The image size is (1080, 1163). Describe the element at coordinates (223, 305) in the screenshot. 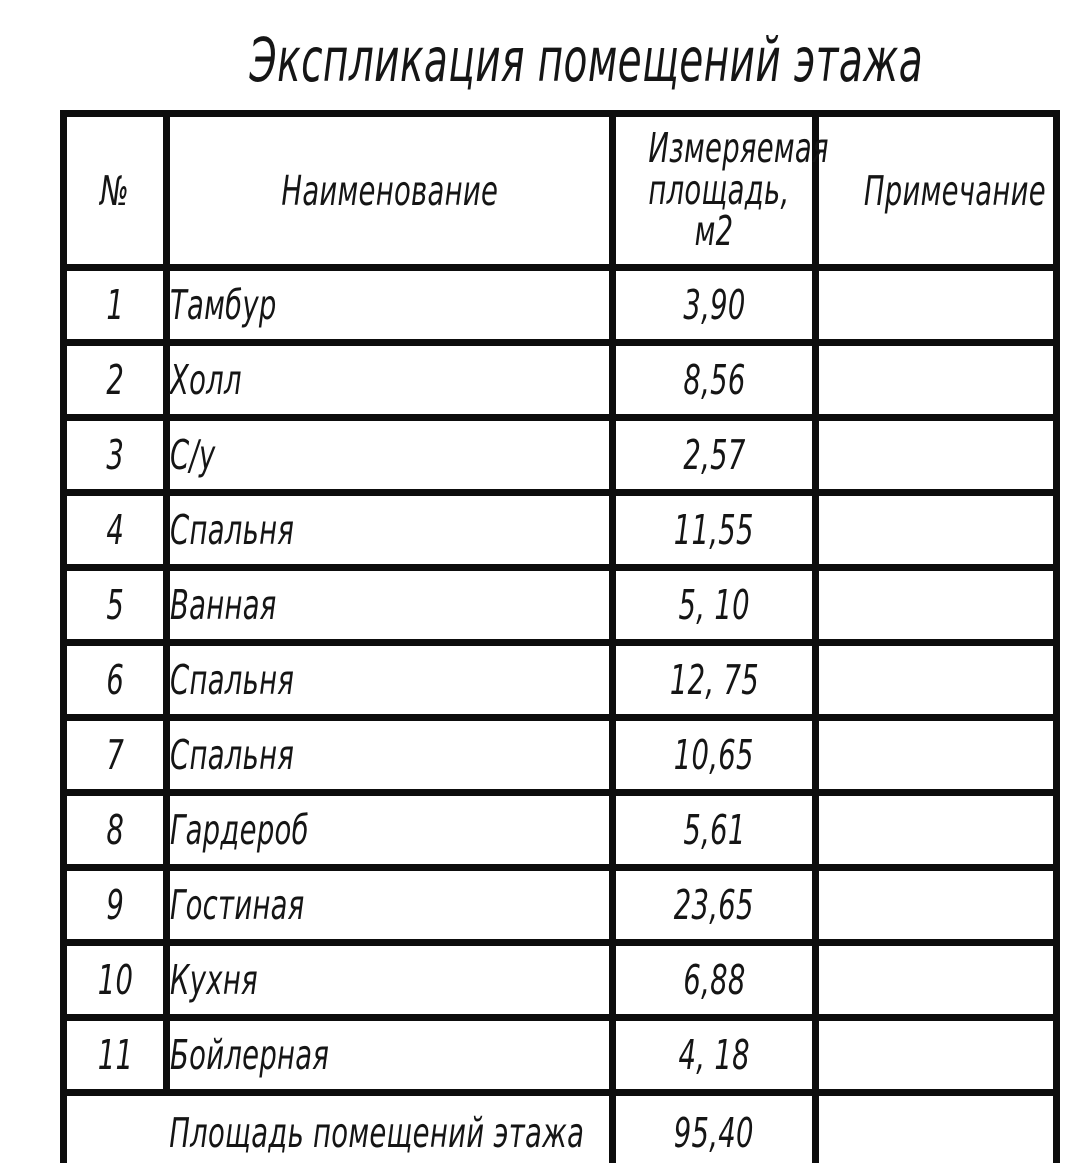

I see `room-name: Тамбур` at that location.